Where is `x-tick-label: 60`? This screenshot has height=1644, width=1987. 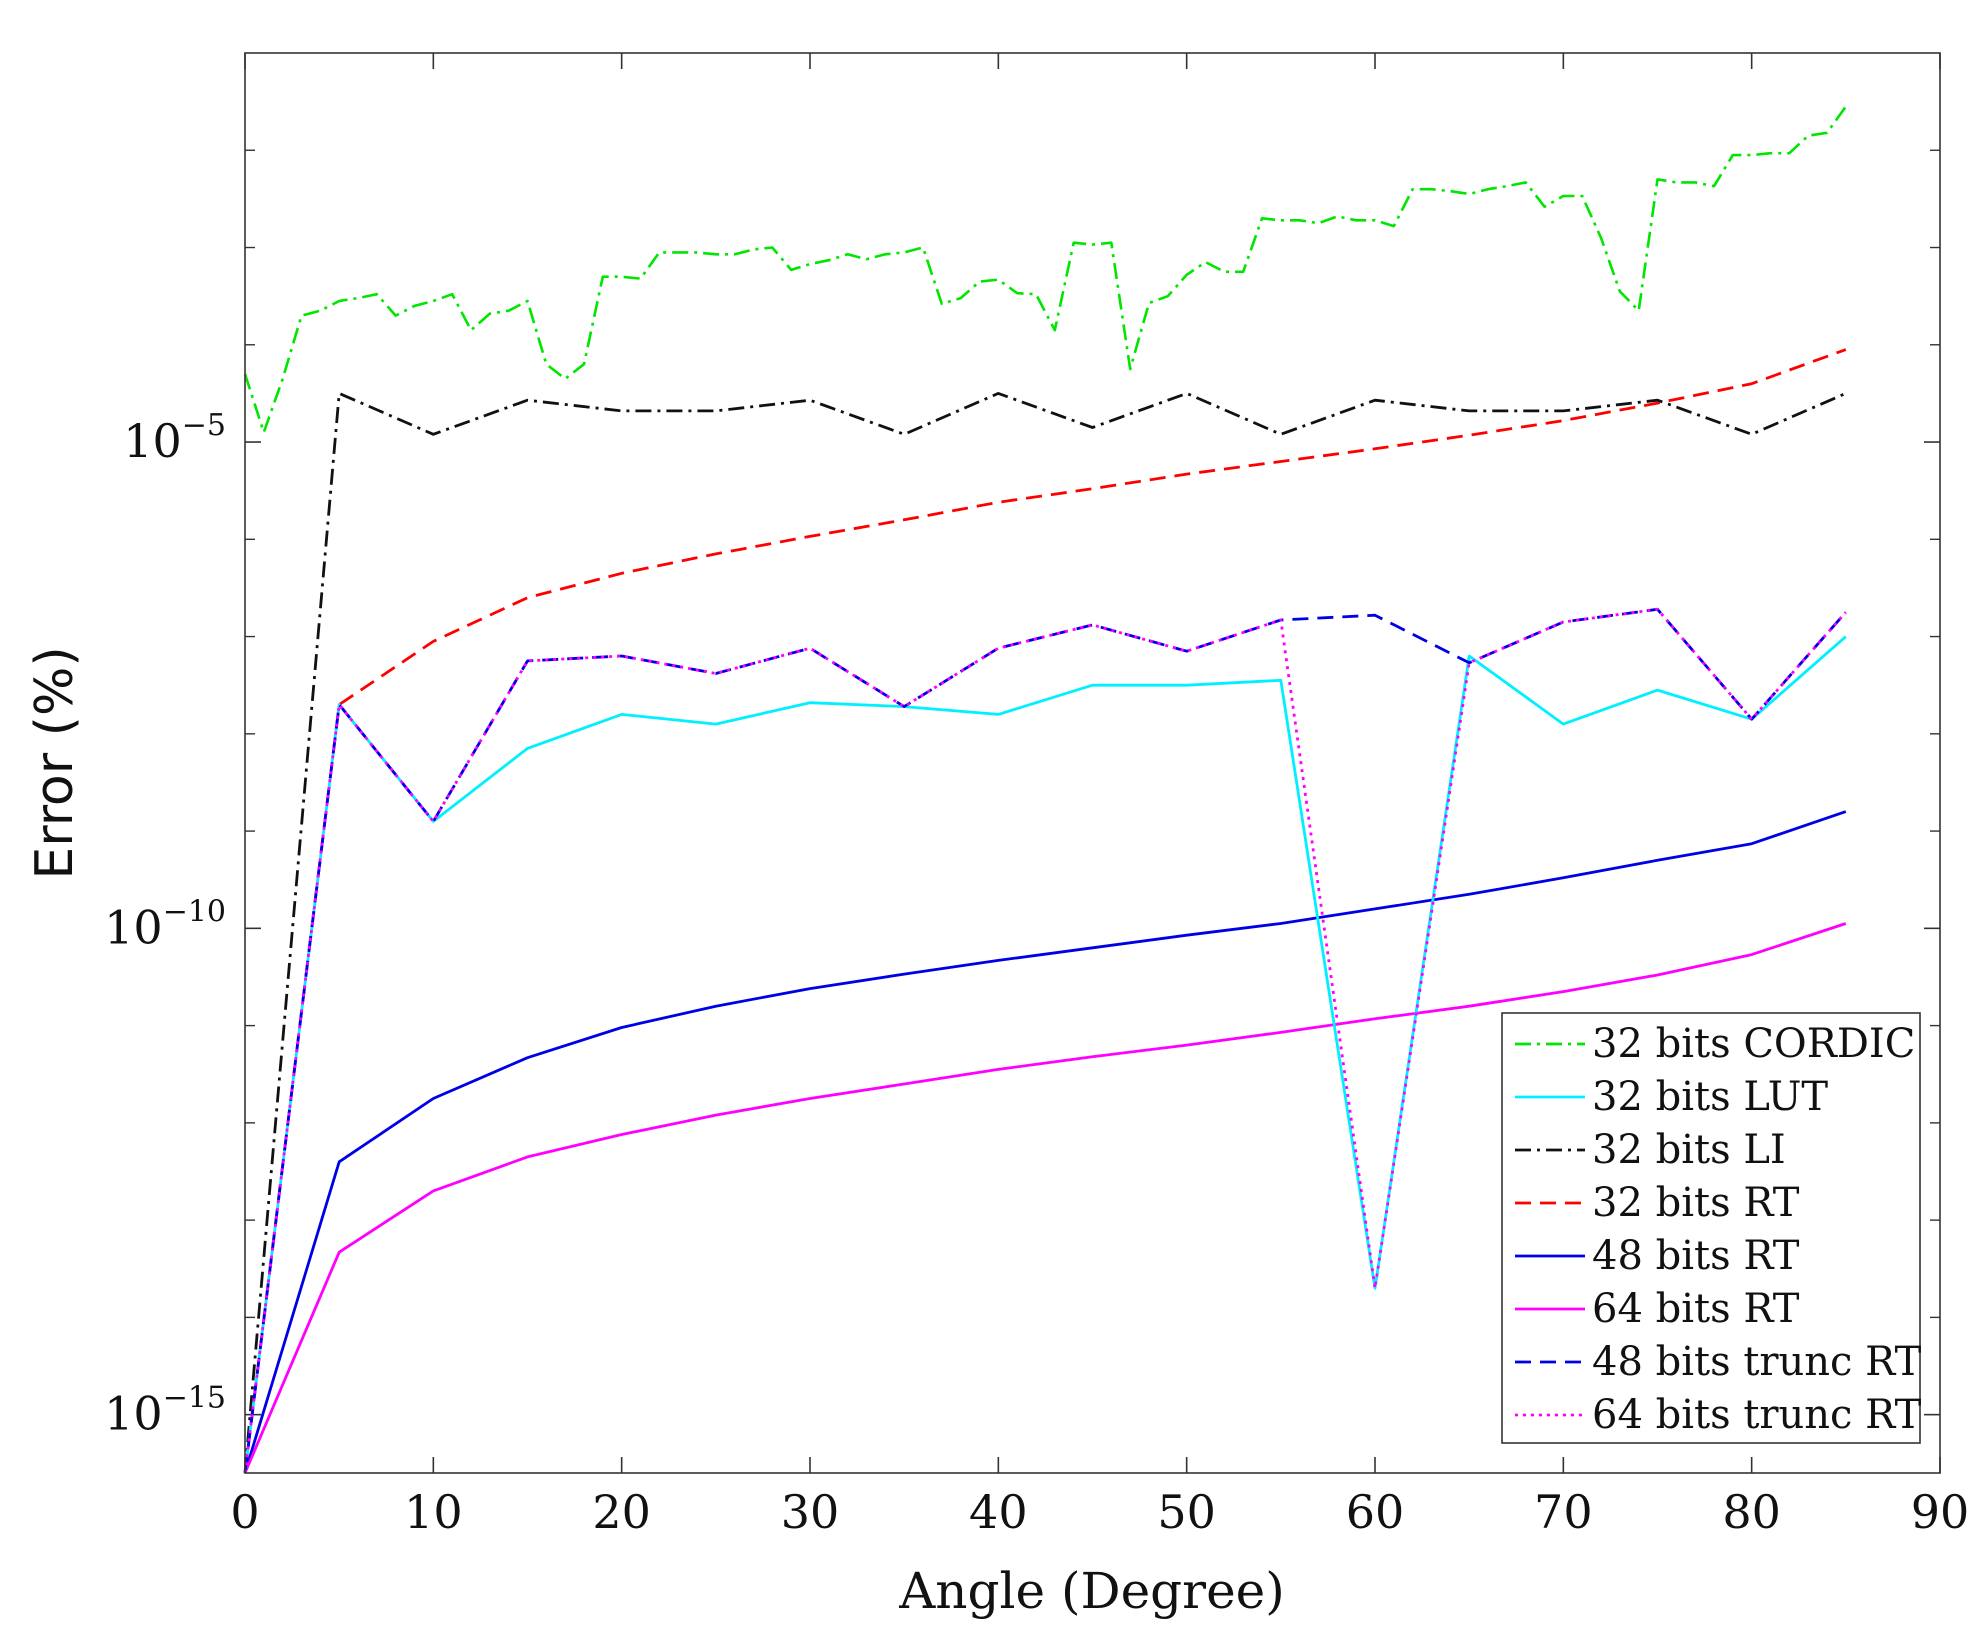 x-tick-label: 60 is located at coordinates (1375, 1512).